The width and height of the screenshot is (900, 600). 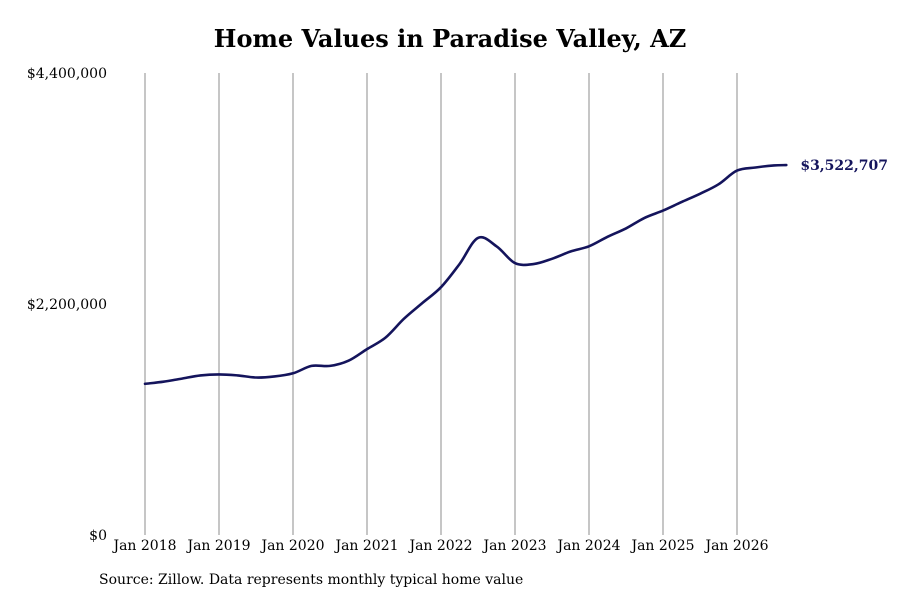 What do you see at coordinates (291, 546) in the screenshot?
I see `x-tick-label: Jan 2020` at bounding box center [291, 546].